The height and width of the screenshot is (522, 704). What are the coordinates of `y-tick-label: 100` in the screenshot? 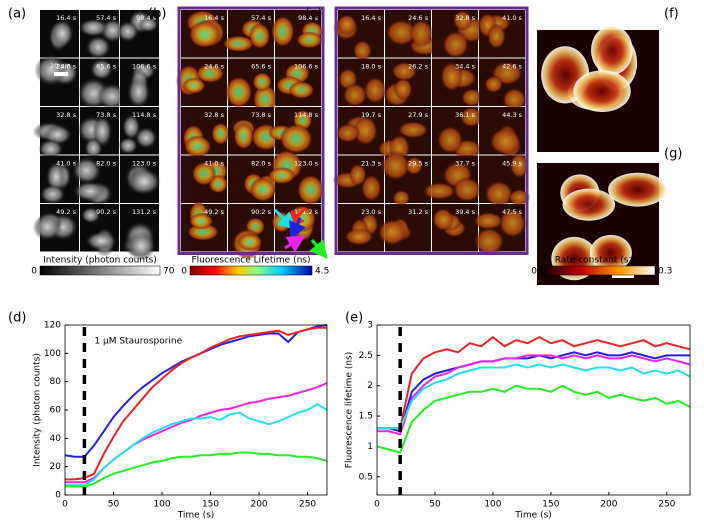 It's located at (52, 354).